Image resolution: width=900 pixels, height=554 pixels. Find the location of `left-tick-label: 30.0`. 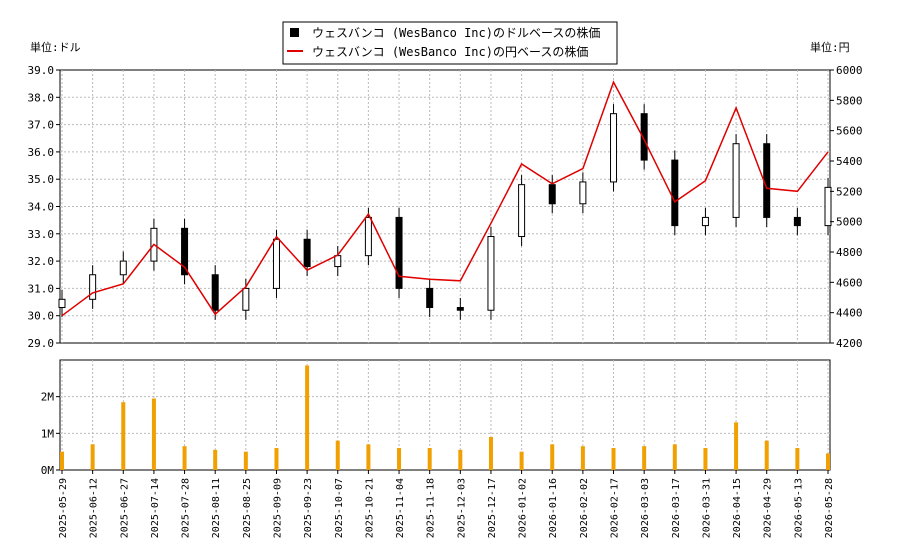

left-tick-label: 30.0 is located at coordinates (41, 316).